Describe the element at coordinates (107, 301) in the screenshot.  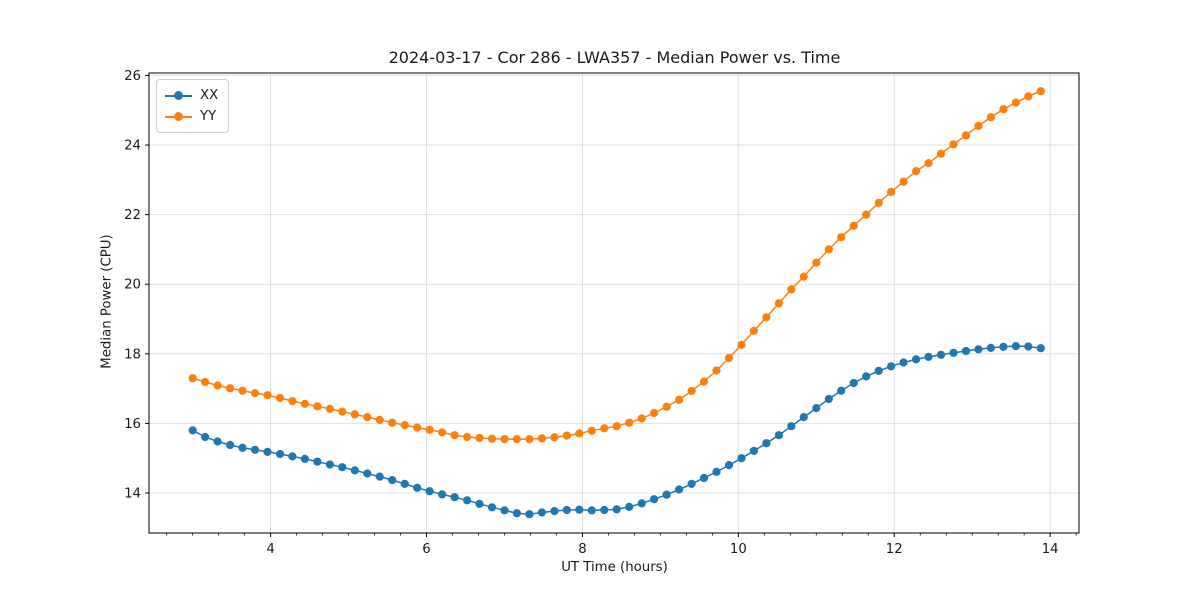
I see `y-axis-label: Median Power (CPU)` at that location.